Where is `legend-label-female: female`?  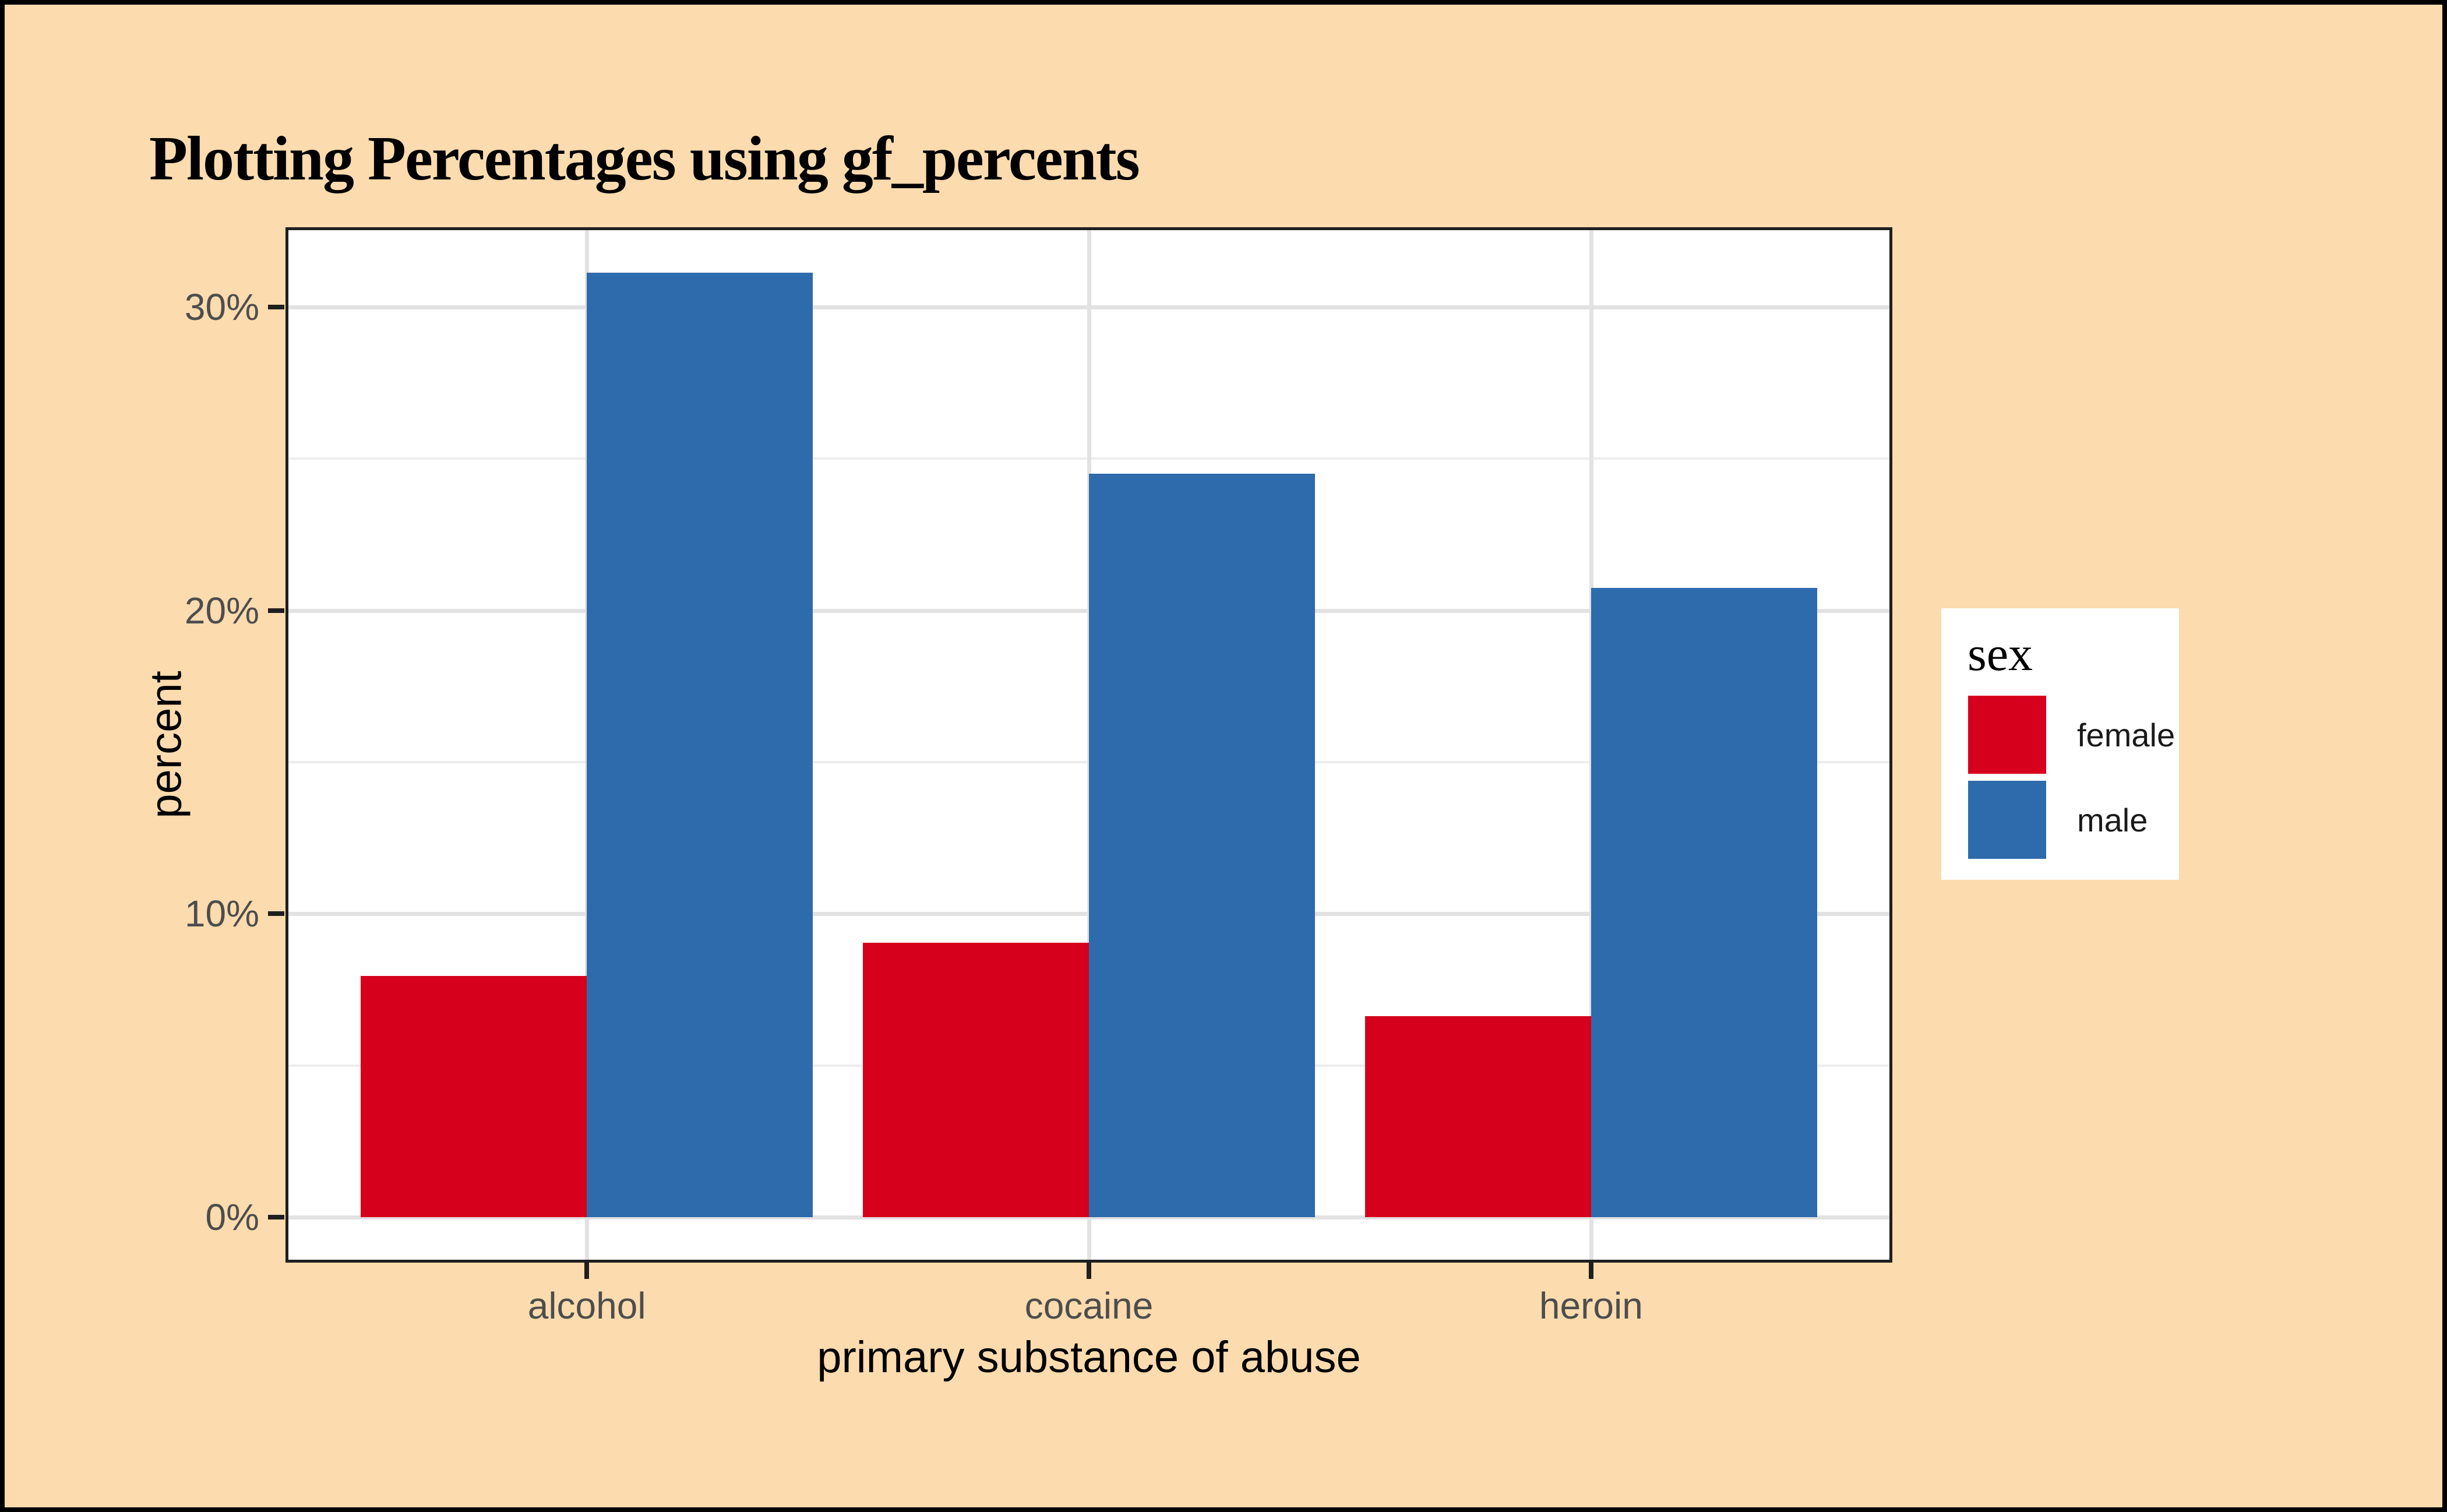
legend-label-female: female is located at coordinates (2126, 734).